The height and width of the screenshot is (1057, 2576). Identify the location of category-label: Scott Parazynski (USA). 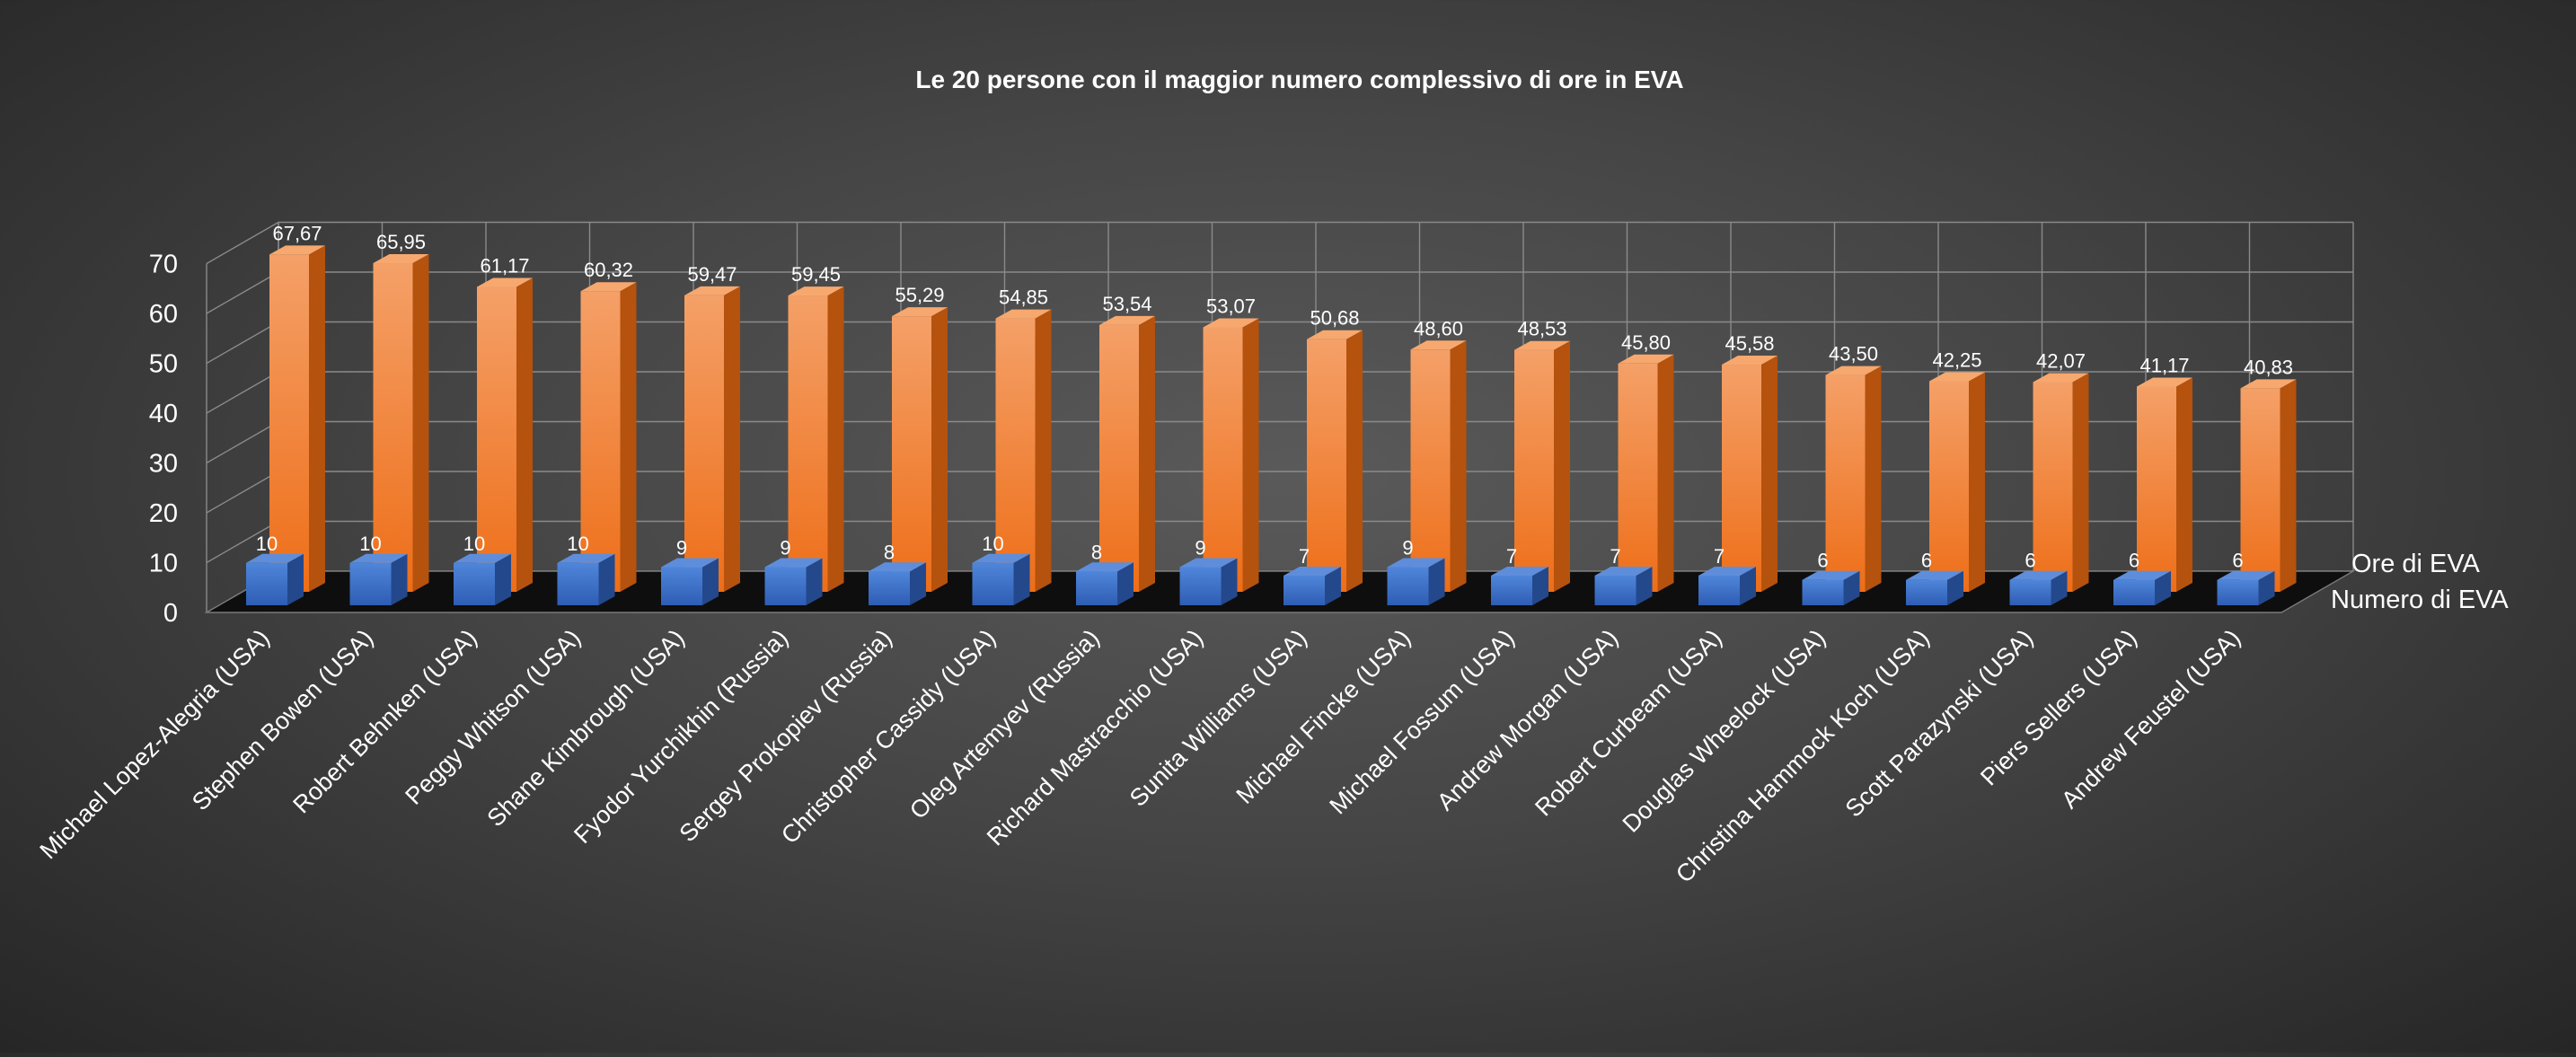
(1939, 724).